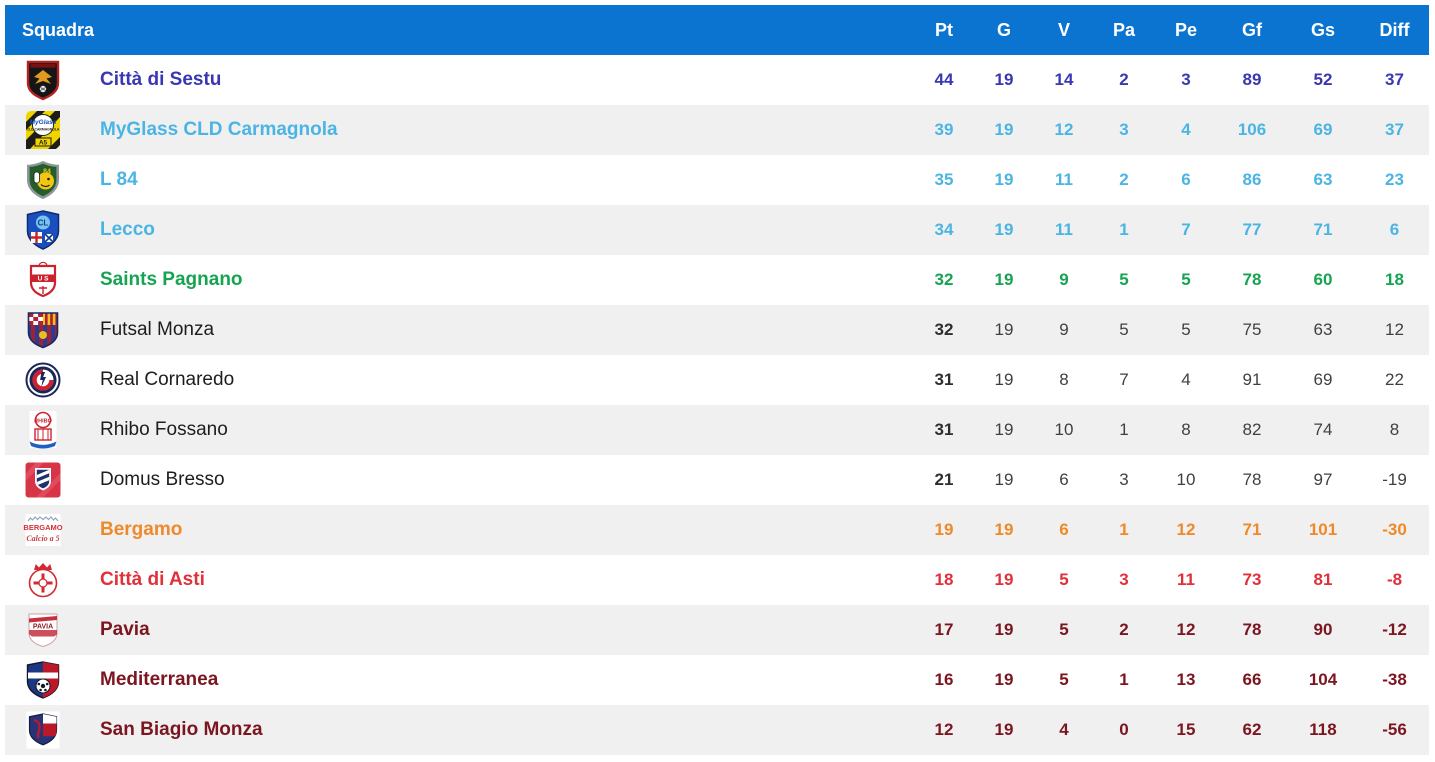 This screenshot has width=1435, height=762. I want to click on stat-gs: 97, so click(1323, 479).